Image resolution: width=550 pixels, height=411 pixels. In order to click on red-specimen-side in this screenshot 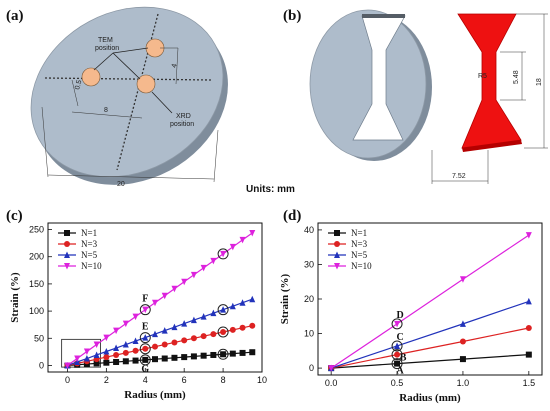, I will do `click(492, 146)`.